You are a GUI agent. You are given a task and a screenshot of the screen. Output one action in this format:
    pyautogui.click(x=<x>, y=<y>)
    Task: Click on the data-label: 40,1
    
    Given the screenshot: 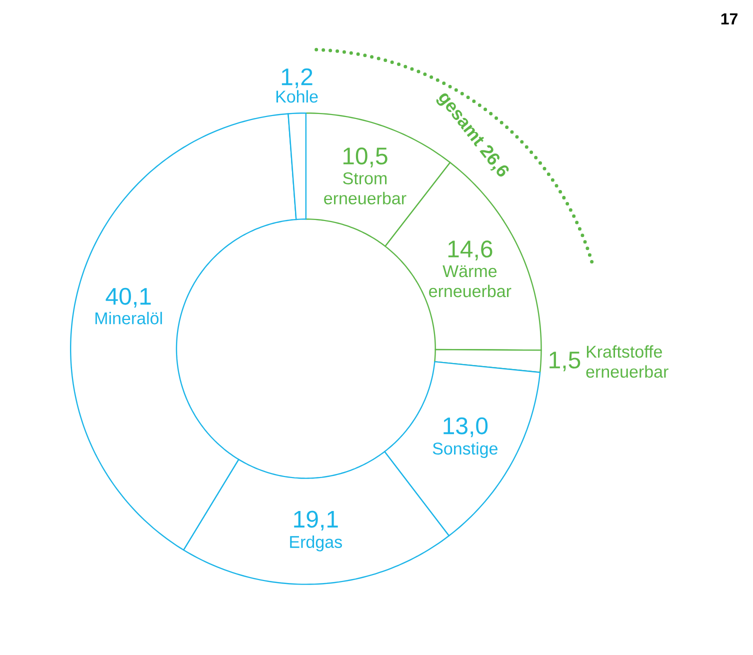 What is the action you would take?
    pyautogui.click(x=128, y=298)
    